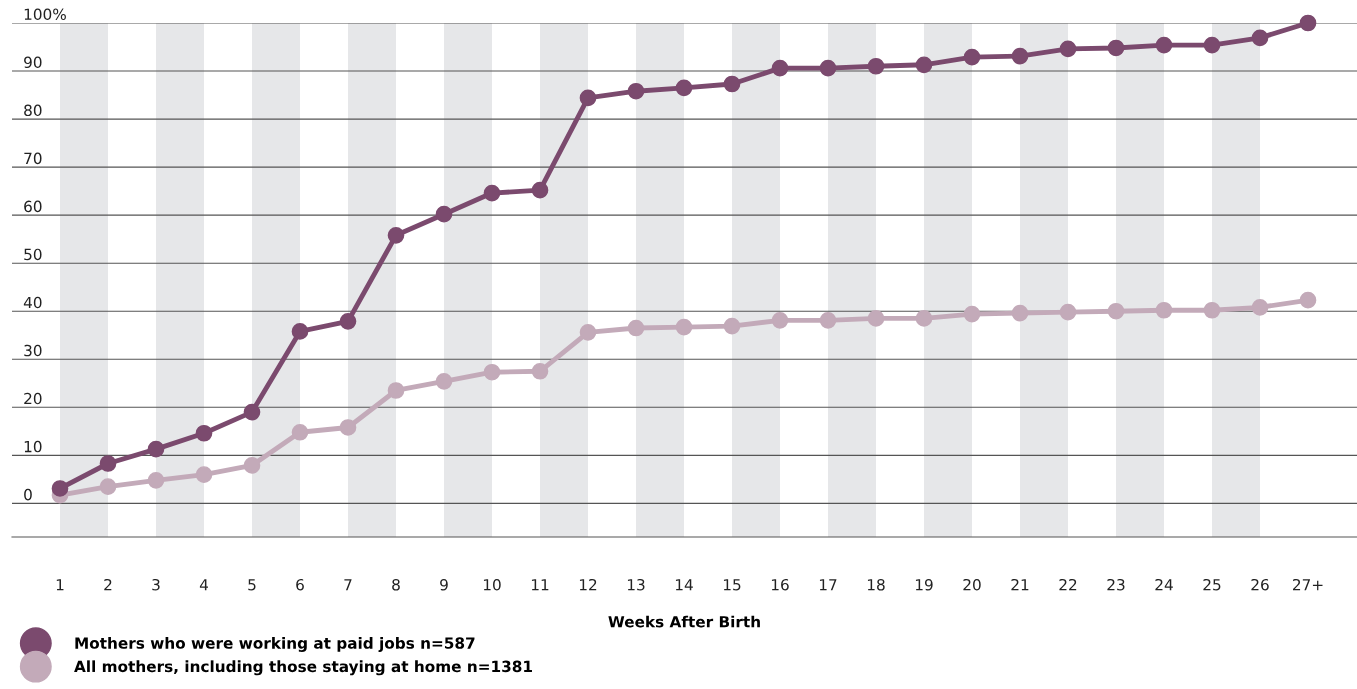 This screenshot has width=1357, height=689. I want to click on y-tick-label: 20, so click(33, 398).